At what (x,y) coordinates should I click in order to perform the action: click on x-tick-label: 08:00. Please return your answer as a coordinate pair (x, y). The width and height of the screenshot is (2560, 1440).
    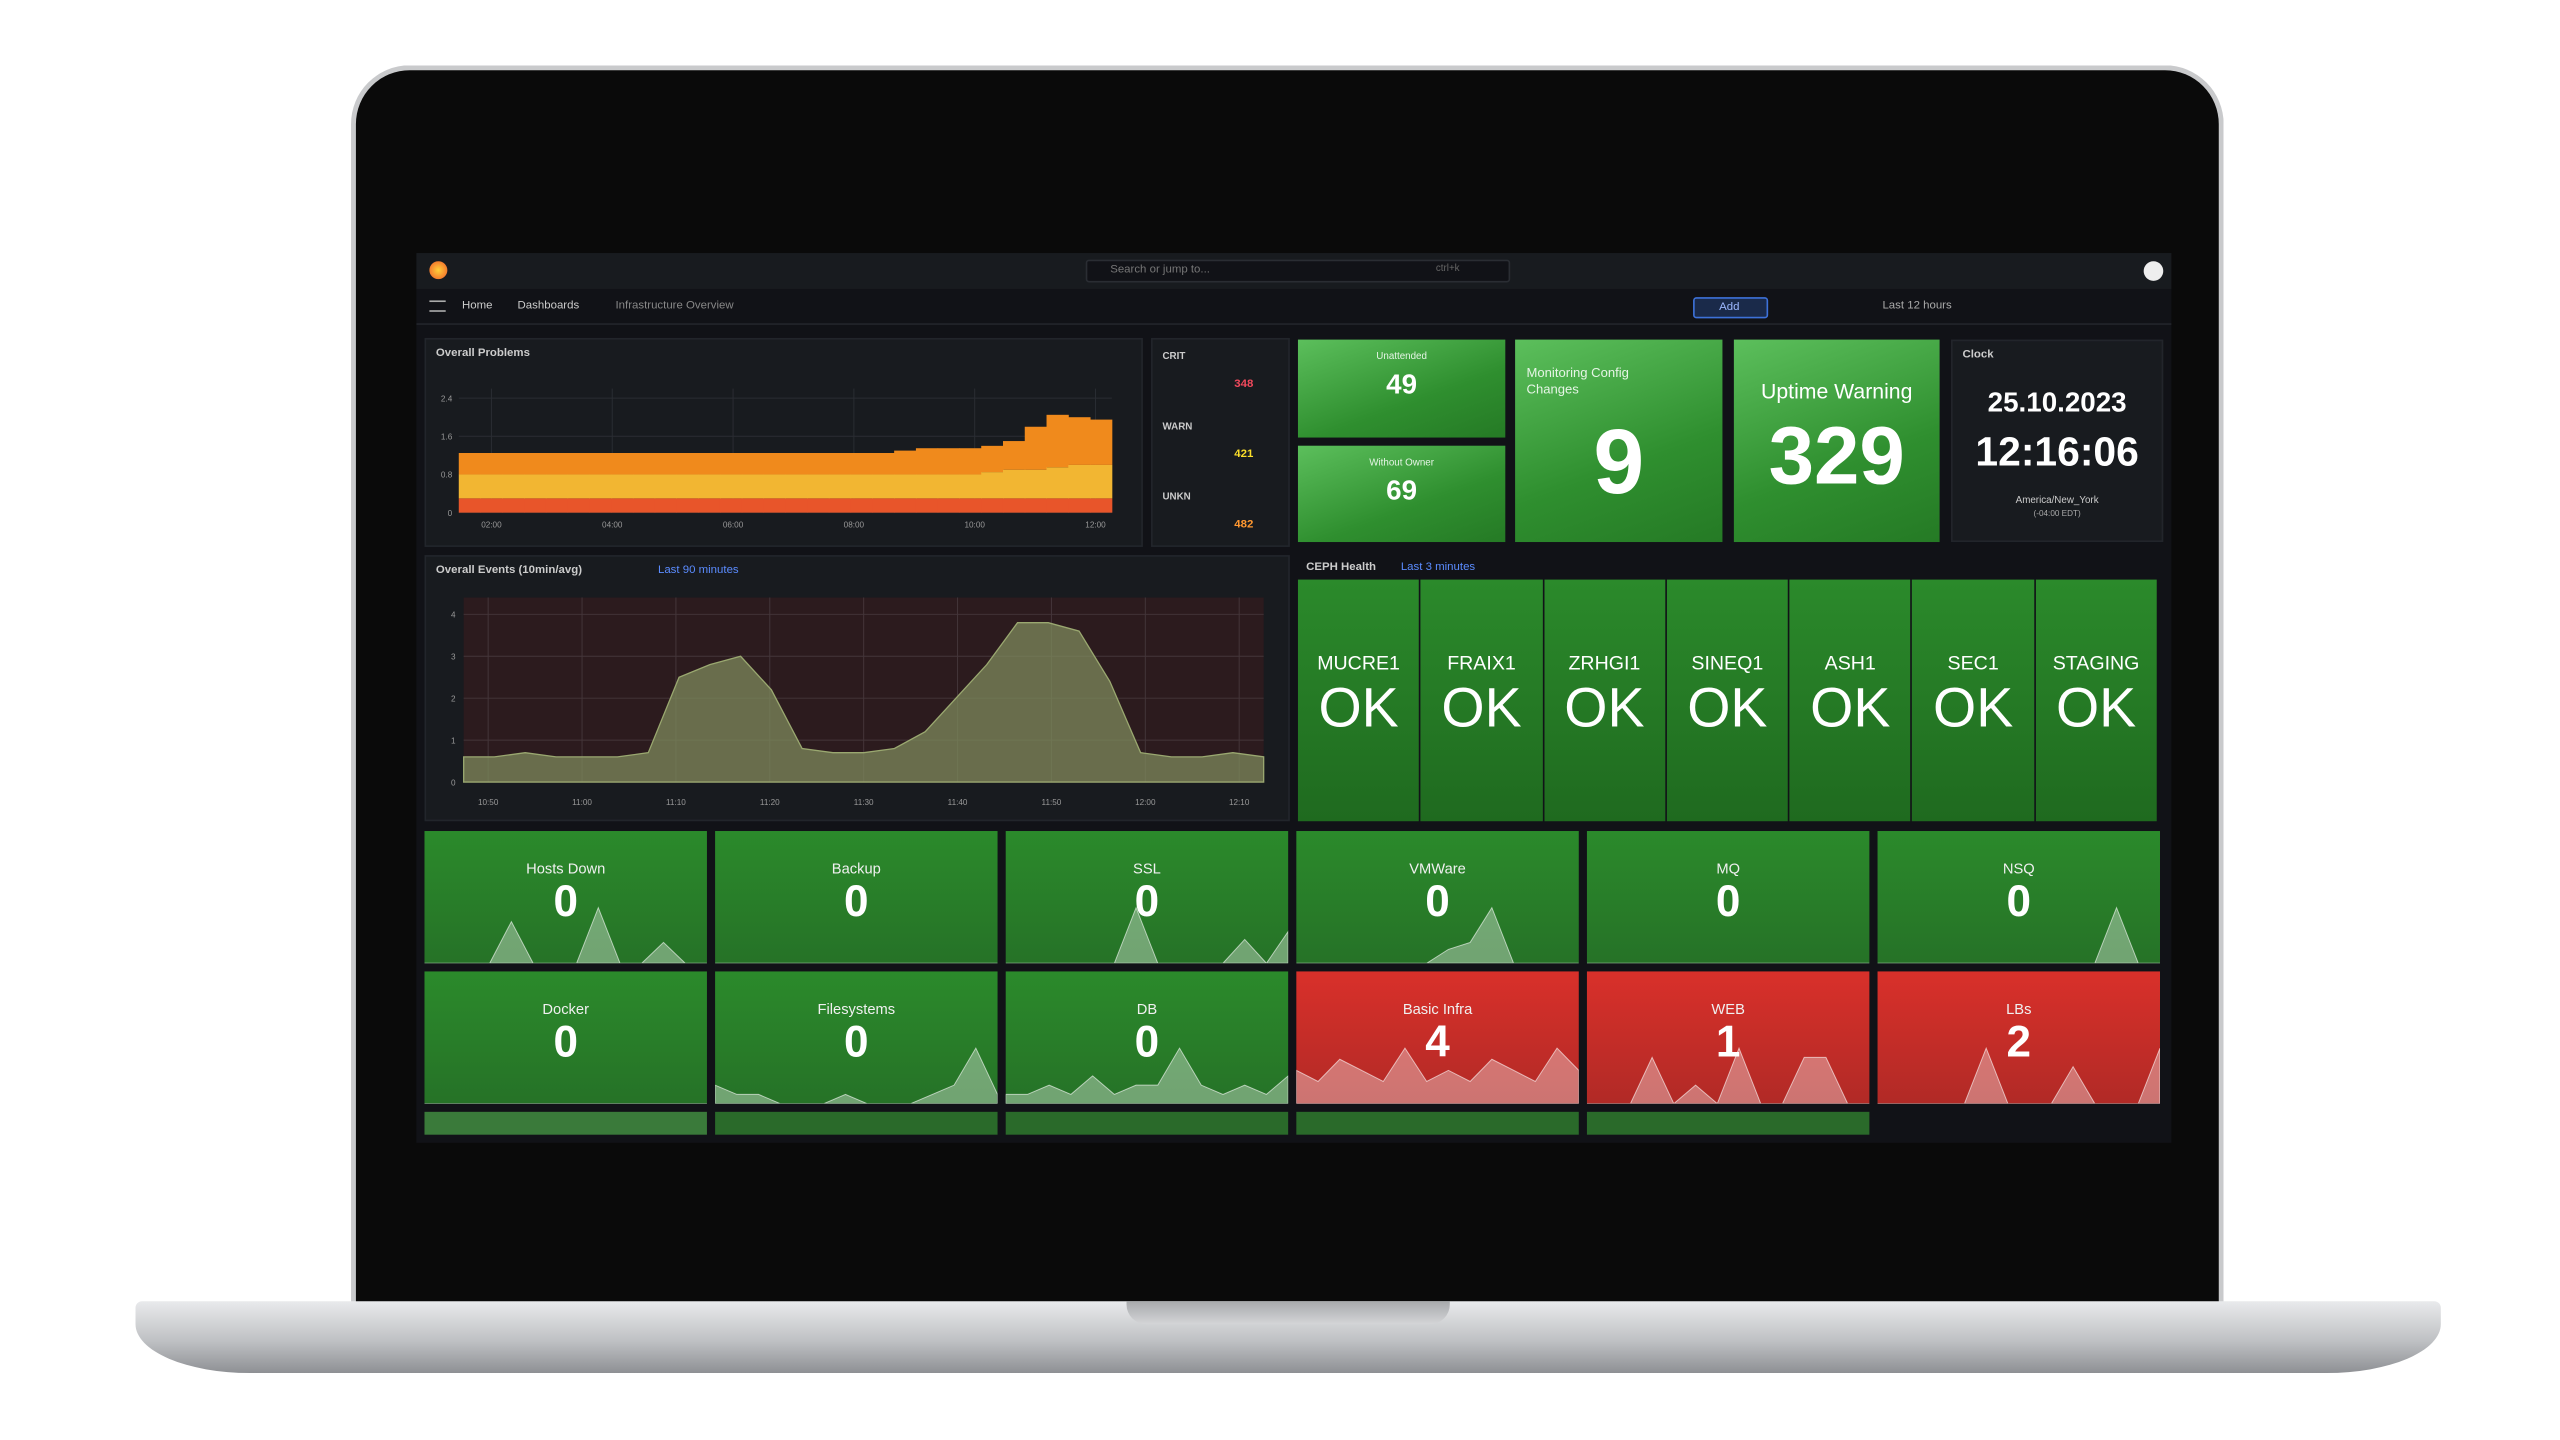
    Looking at the image, I should click on (854, 524).